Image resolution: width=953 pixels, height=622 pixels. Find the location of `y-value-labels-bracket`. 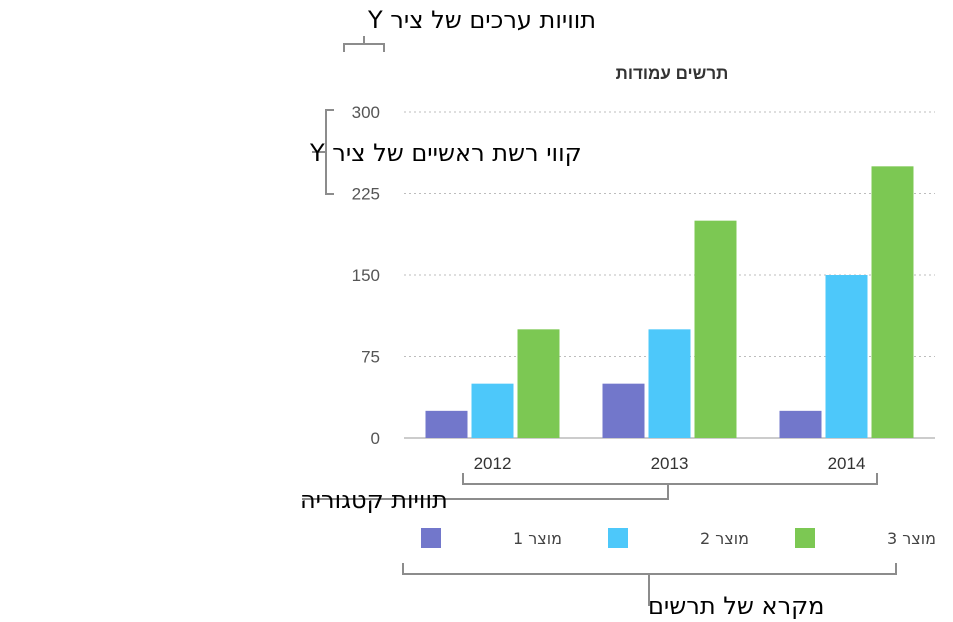

y-value-labels-bracket is located at coordinates (364, 44).